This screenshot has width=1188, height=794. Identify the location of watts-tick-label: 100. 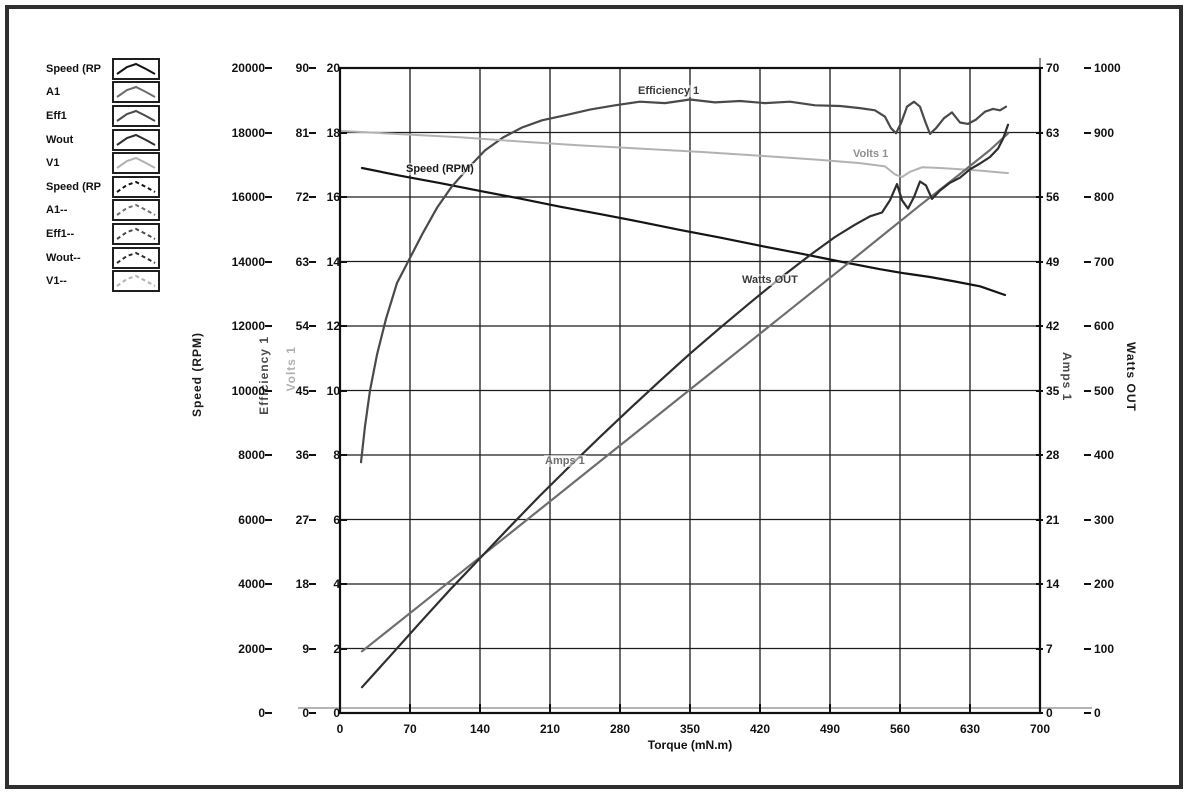
(1136, 649).